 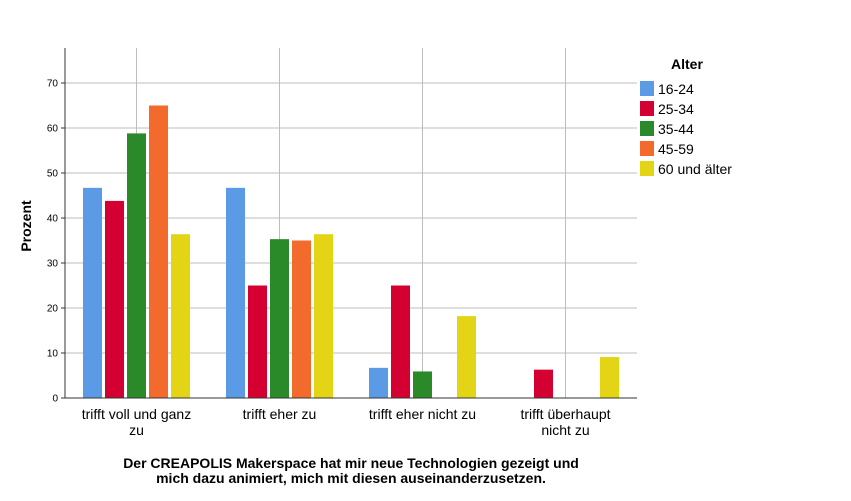 I want to click on x-category-label: trifft eher nicht zu, so click(x=422, y=414).